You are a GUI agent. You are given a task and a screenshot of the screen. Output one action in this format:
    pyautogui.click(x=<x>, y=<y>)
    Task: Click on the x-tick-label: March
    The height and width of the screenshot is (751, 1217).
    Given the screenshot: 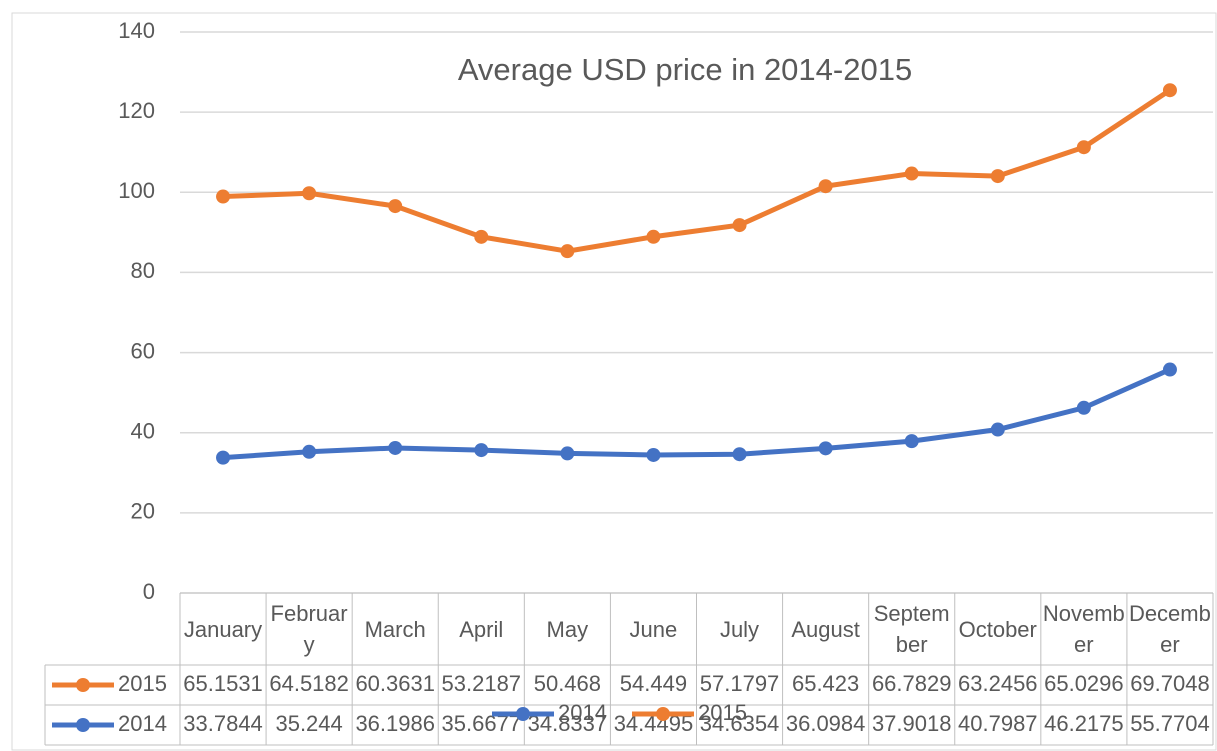 What is the action you would take?
    pyautogui.click(x=395, y=629)
    